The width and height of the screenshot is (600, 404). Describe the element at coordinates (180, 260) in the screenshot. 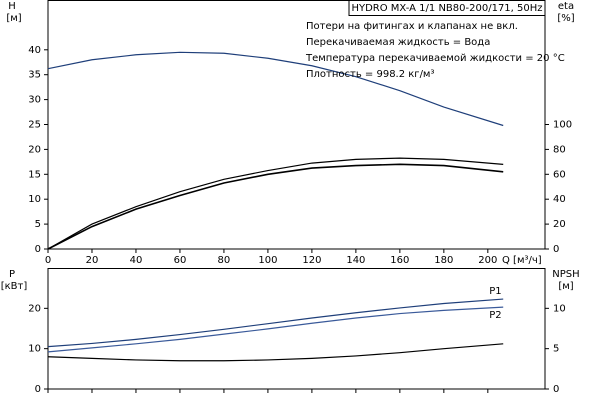

I see `x-tick-label: 60` at that location.